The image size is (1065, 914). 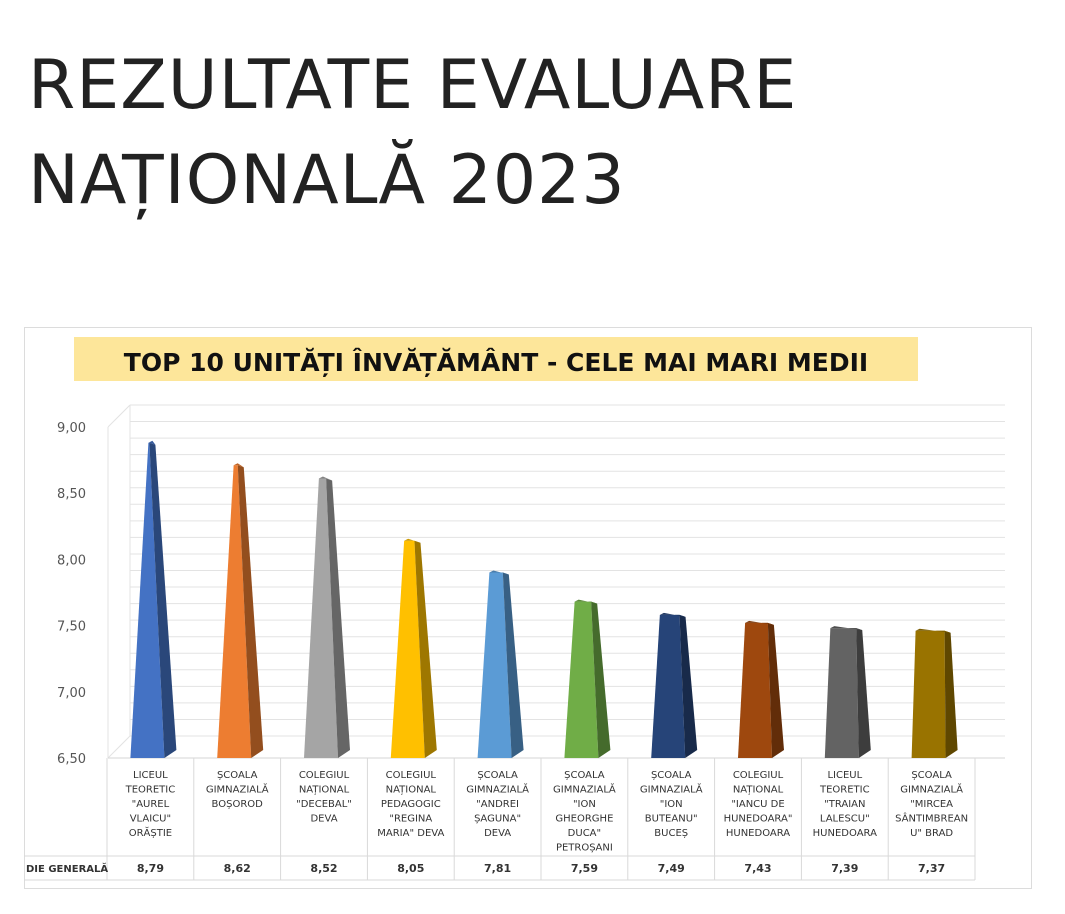 What do you see at coordinates (410, 819) in the screenshot?
I see `category-label-line: "REGINA` at bounding box center [410, 819].